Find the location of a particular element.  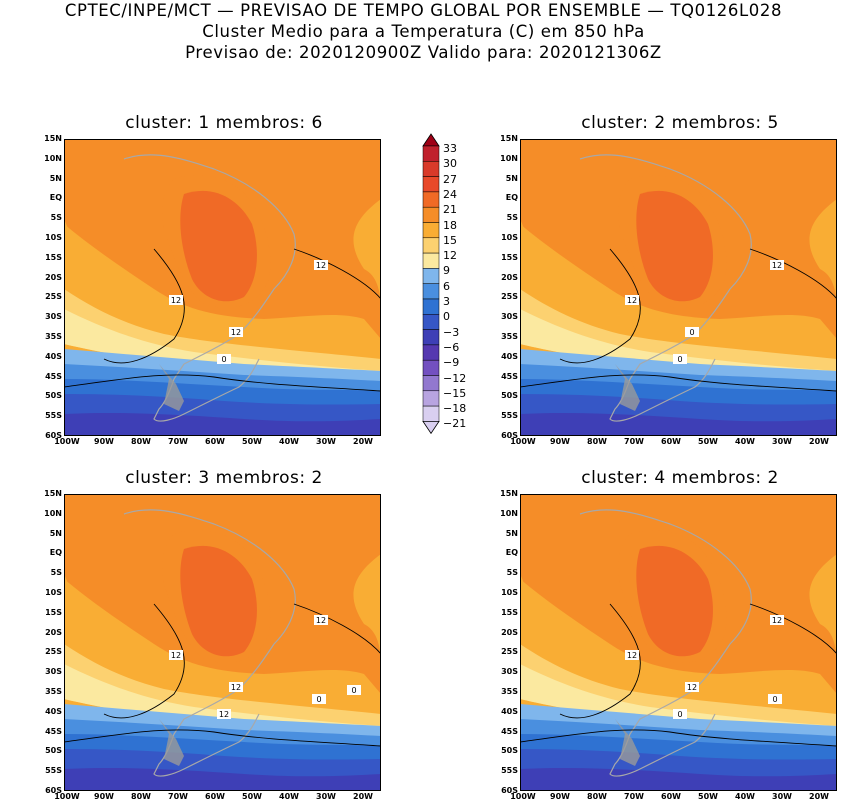

lat-tick-label: 20S is located at coordinates (53, 632).